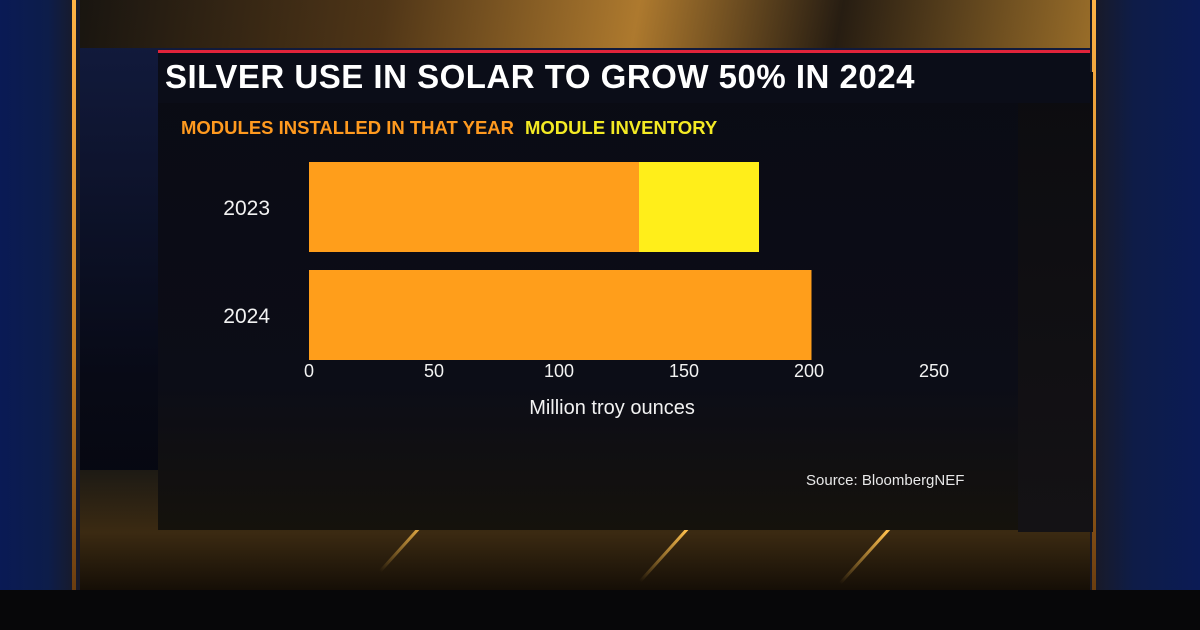 The width and height of the screenshot is (1200, 630). Describe the element at coordinates (246, 316) in the screenshot. I see `category-label-2024: 2024` at that location.